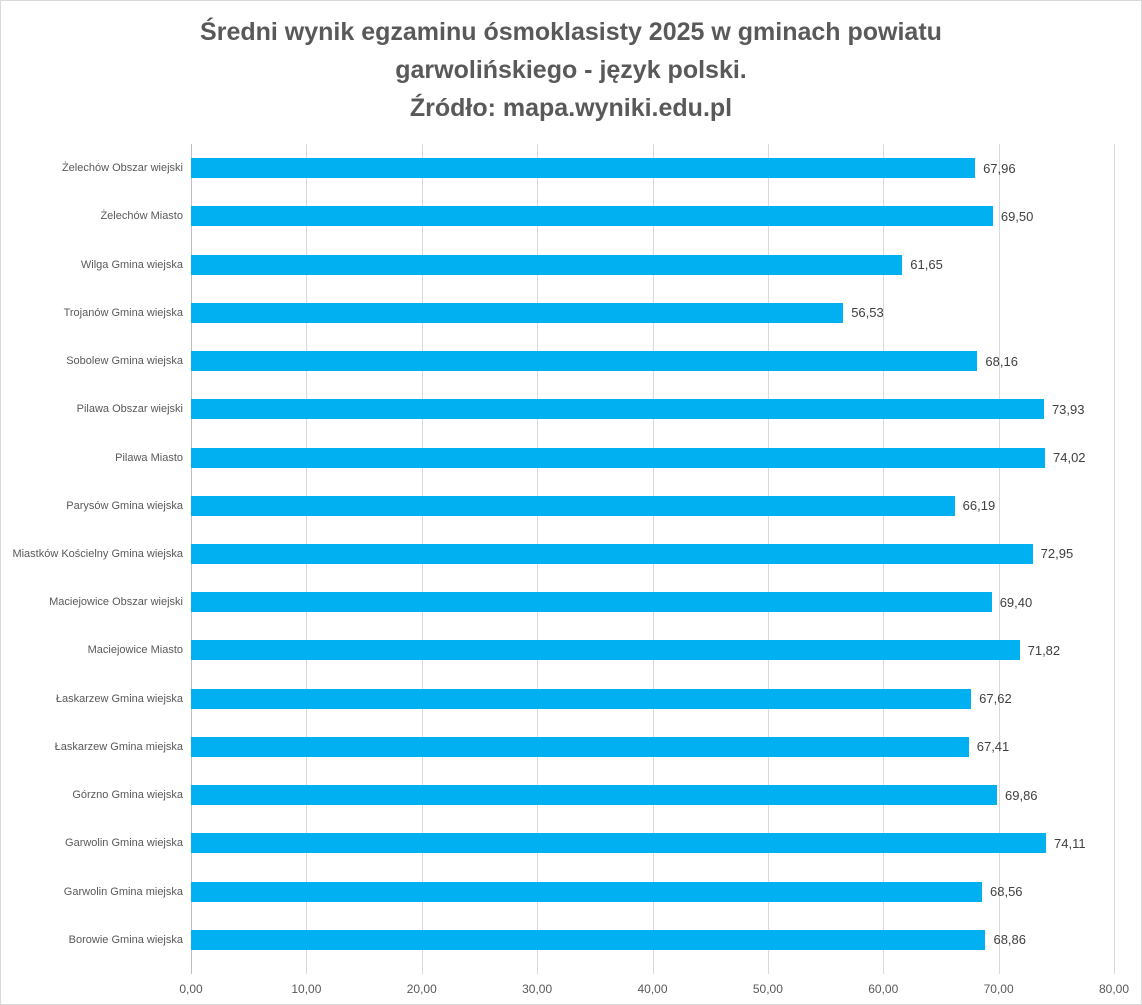  I want to click on value-label: 68,16, so click(1001, 361).